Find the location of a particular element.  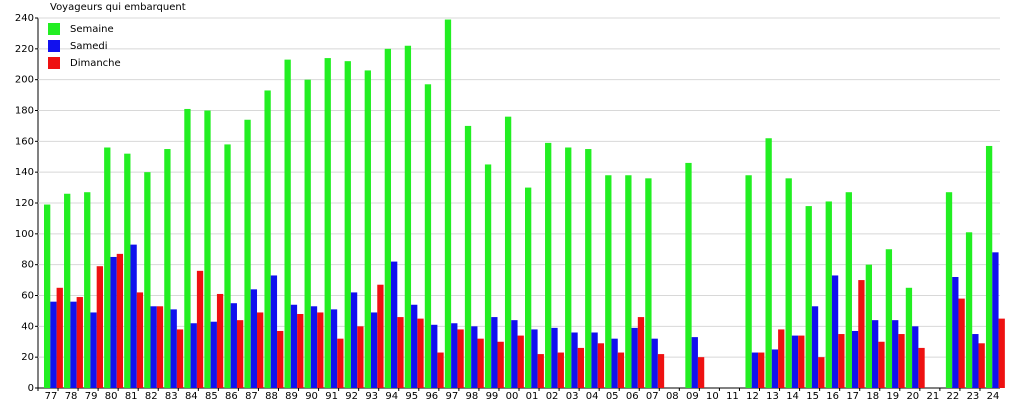

x-tick-label: 09 is located at coordinates (692, 395).